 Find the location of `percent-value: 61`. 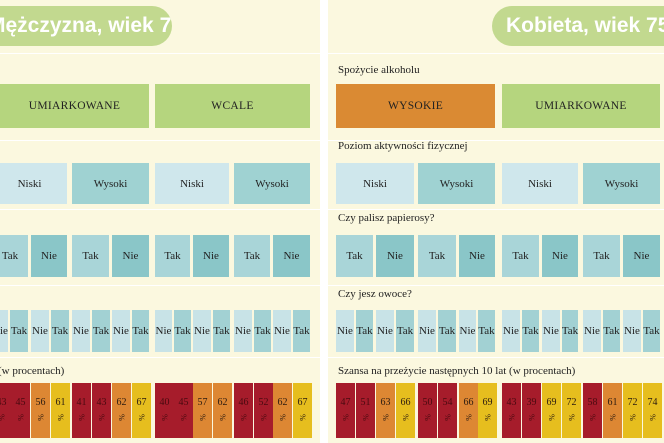

percent-value: 61 is located at coordinates (612, 402).